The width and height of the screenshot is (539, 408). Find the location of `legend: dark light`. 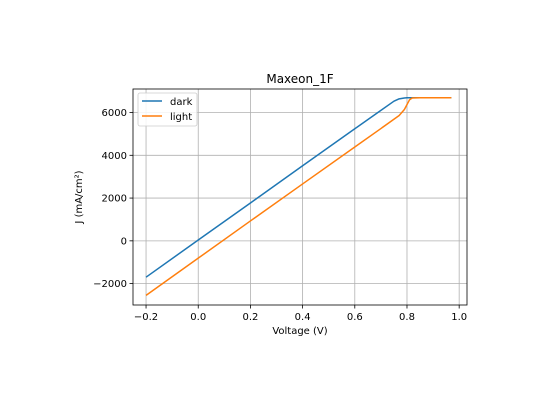

legend: dark light is located at coordinates (167, 109).